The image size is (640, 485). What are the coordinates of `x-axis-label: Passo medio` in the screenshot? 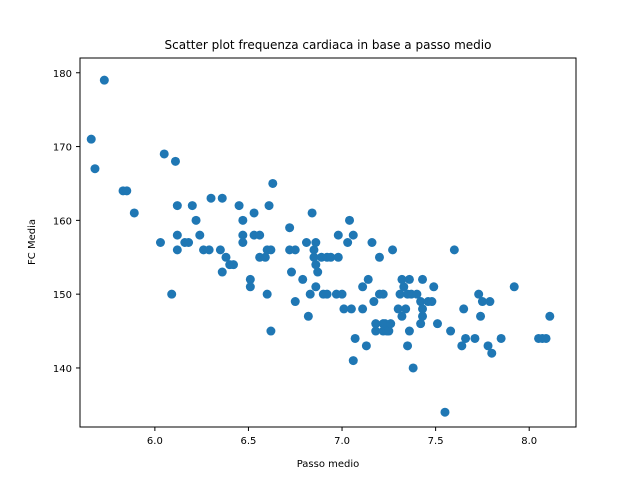 It's located at (328, 464).